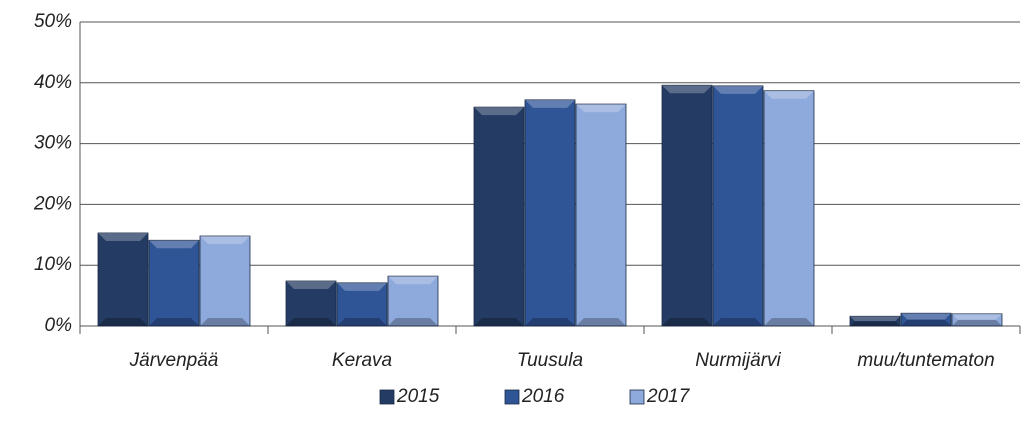 The height and width of the screenshot is (434, 1024). Describe the element at coordinates (362, 360) in the screenshot. I see `x-tick-label: Kerava` at that location.